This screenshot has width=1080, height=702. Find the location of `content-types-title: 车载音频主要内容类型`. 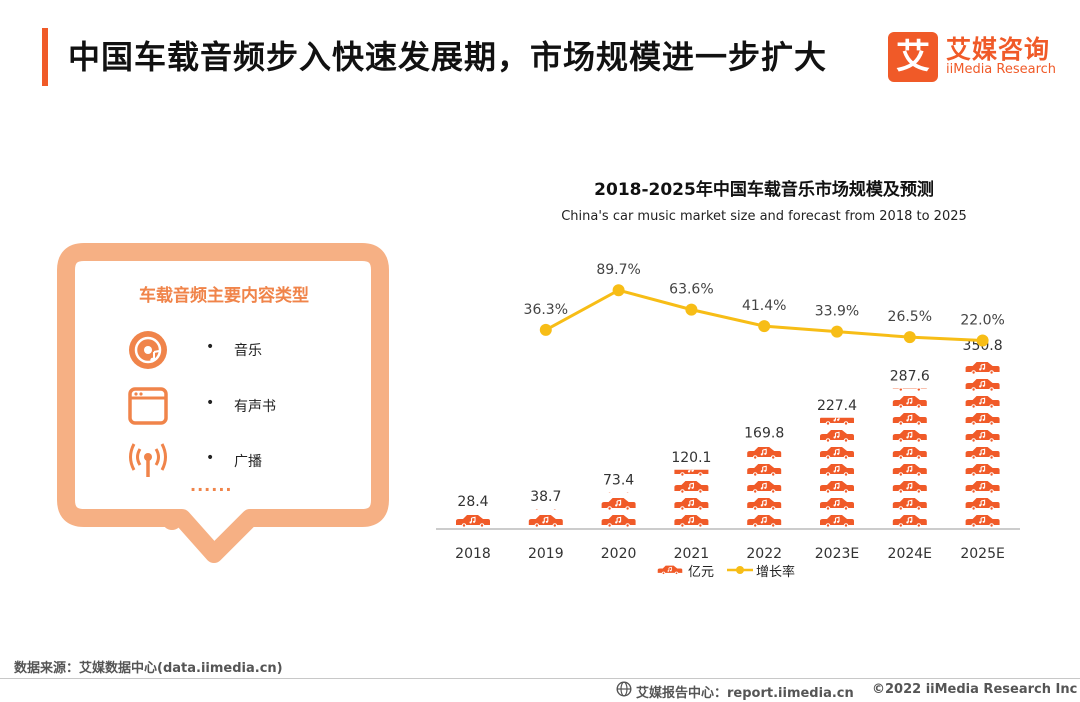

content-types-title: 车载音频主要内容类型 is located at coordinates (224, 296).